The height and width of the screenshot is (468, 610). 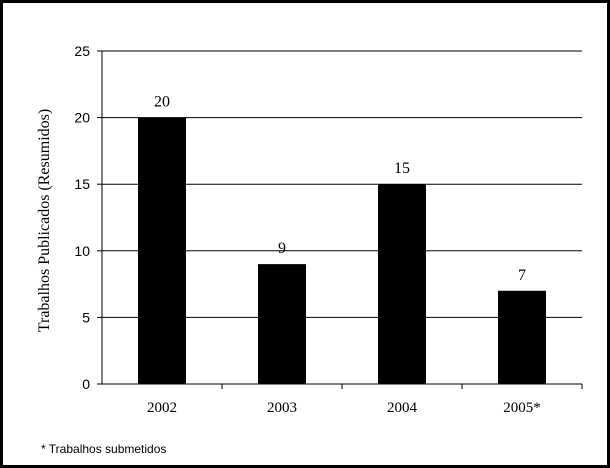 I want to click on x-tick-label: 2002, so click(x=162, y=408).